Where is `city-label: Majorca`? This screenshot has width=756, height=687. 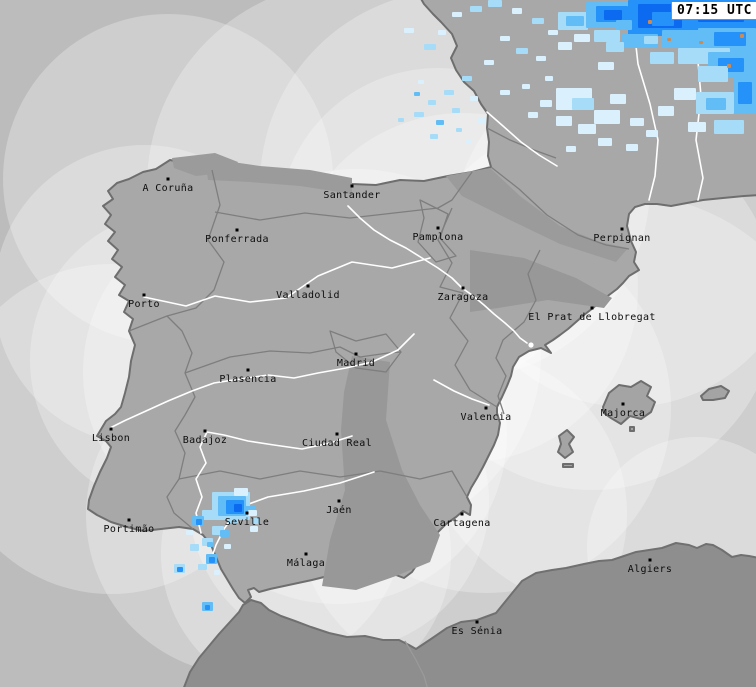
city-label: Majorca is located at coordinates (623, 413).